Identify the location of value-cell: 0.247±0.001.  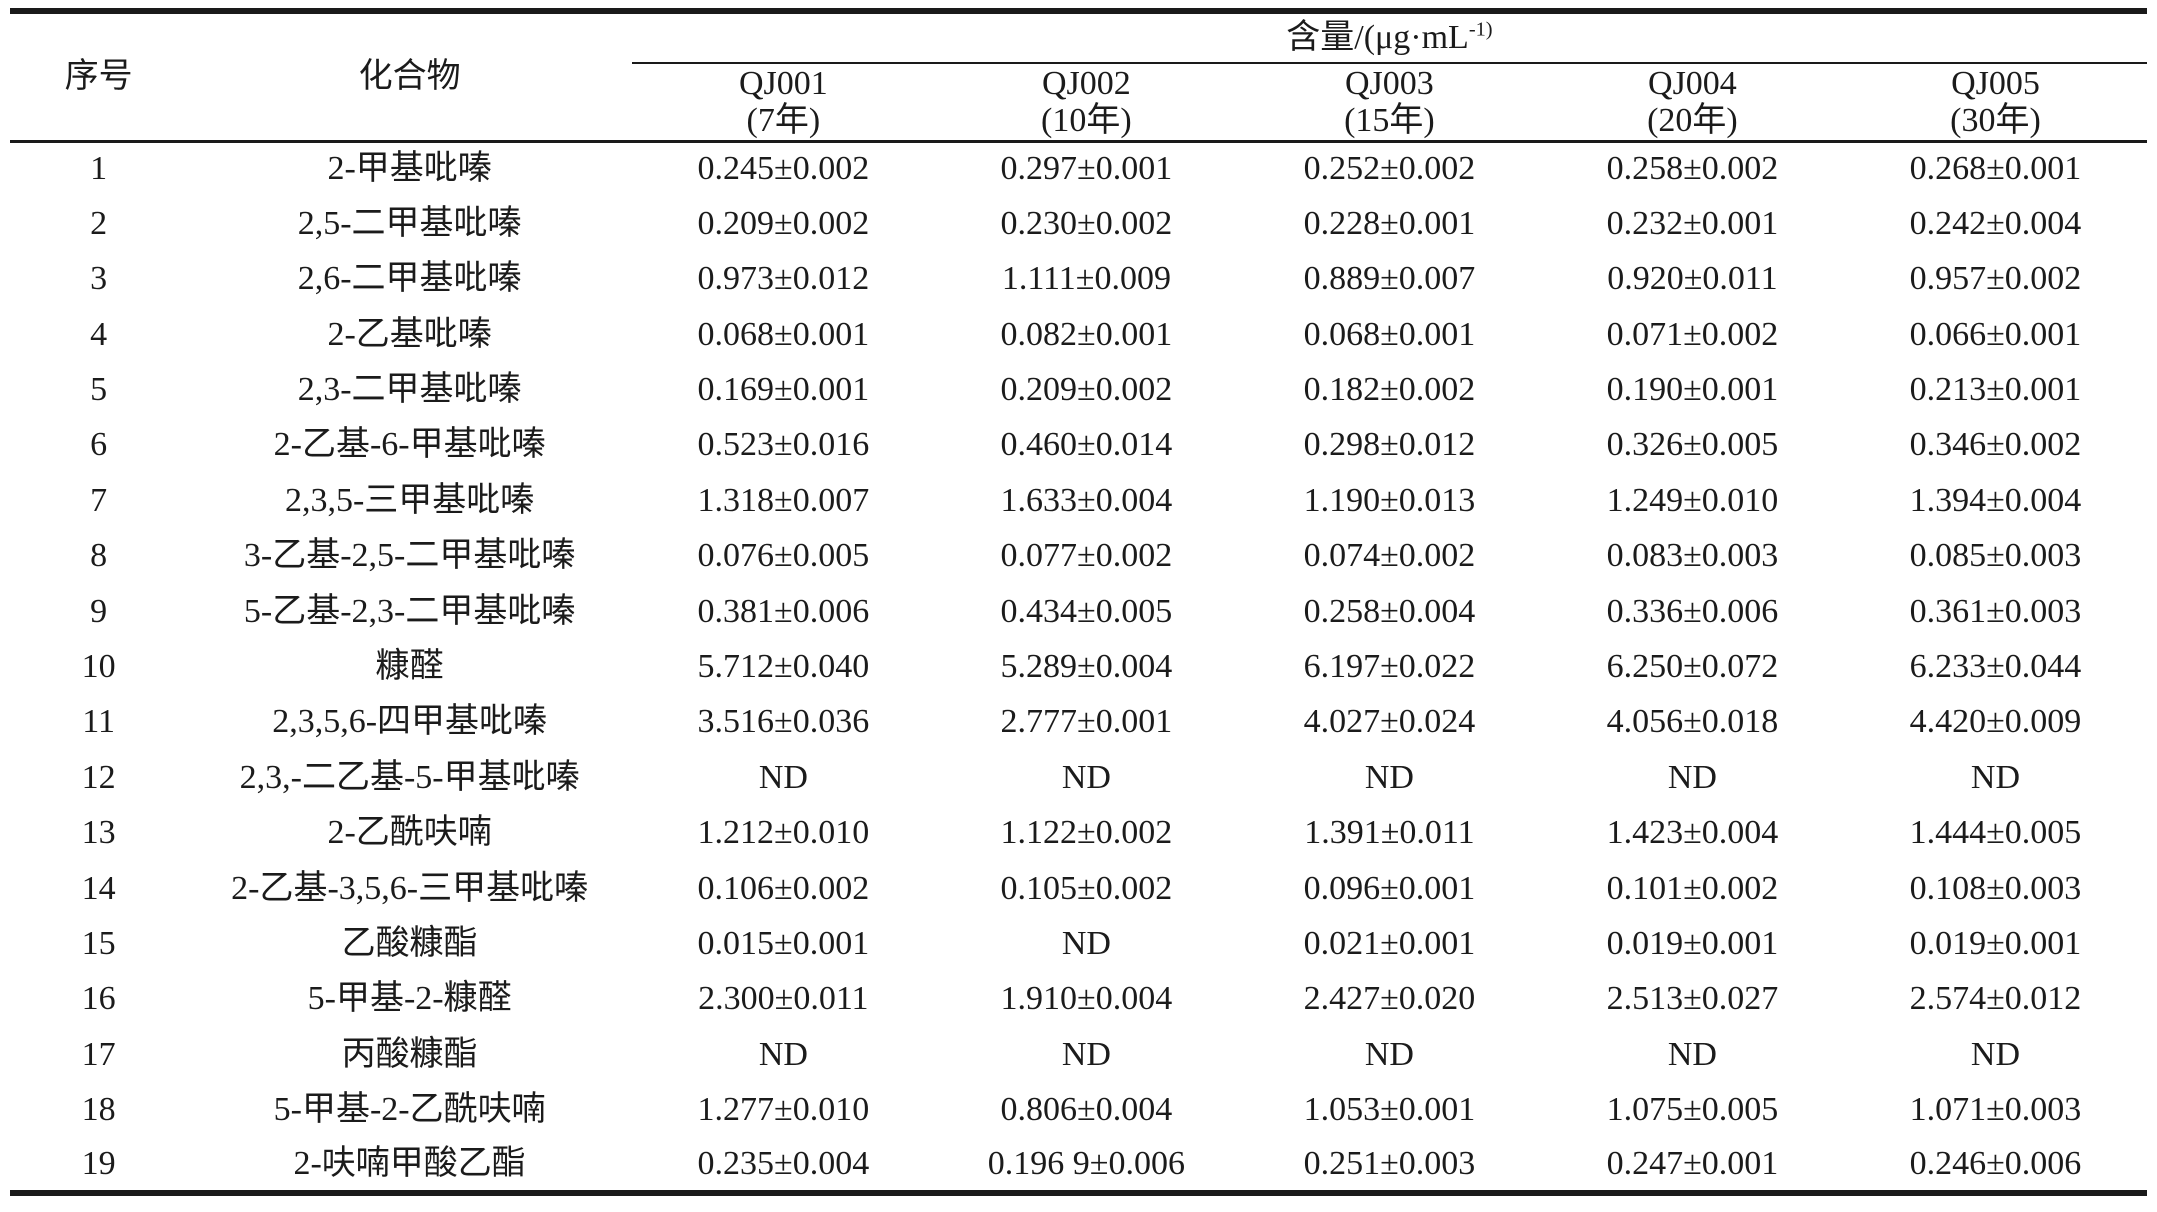
(1692, 1163).